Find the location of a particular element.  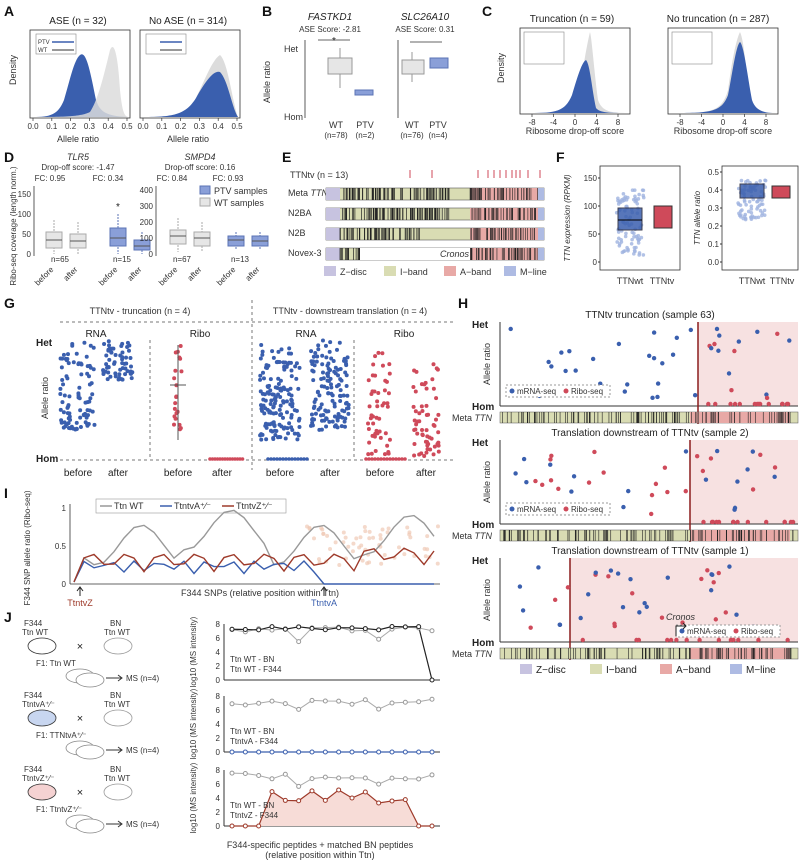

i-legend-a: TtntvA⁺⁄⁻ is located at coordinates (192, 506).